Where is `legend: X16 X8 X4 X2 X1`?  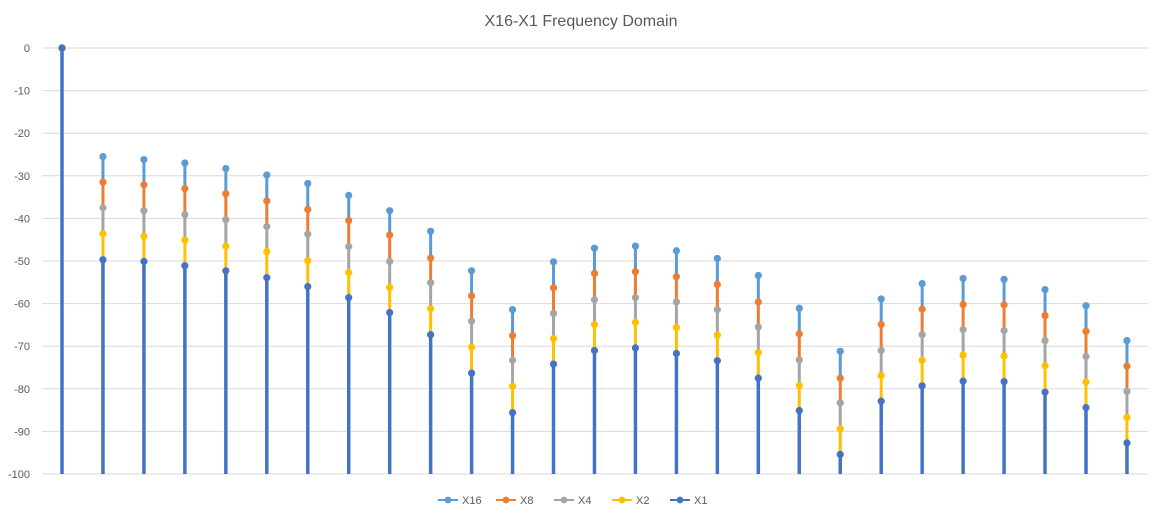
legend: X16 X8 X4 X2 X1 is located at coordinates (572, 501).